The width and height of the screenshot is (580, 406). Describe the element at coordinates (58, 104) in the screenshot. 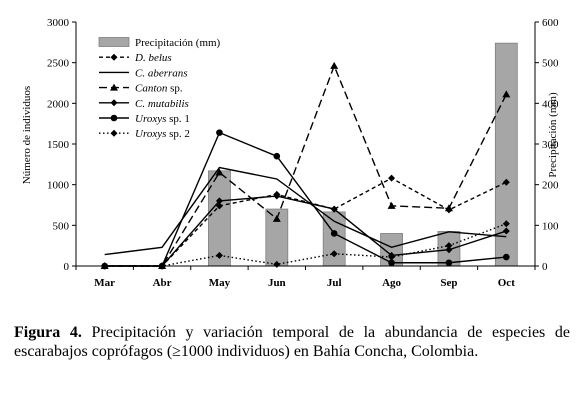

I see `left-tick-label: 2000` at that location.